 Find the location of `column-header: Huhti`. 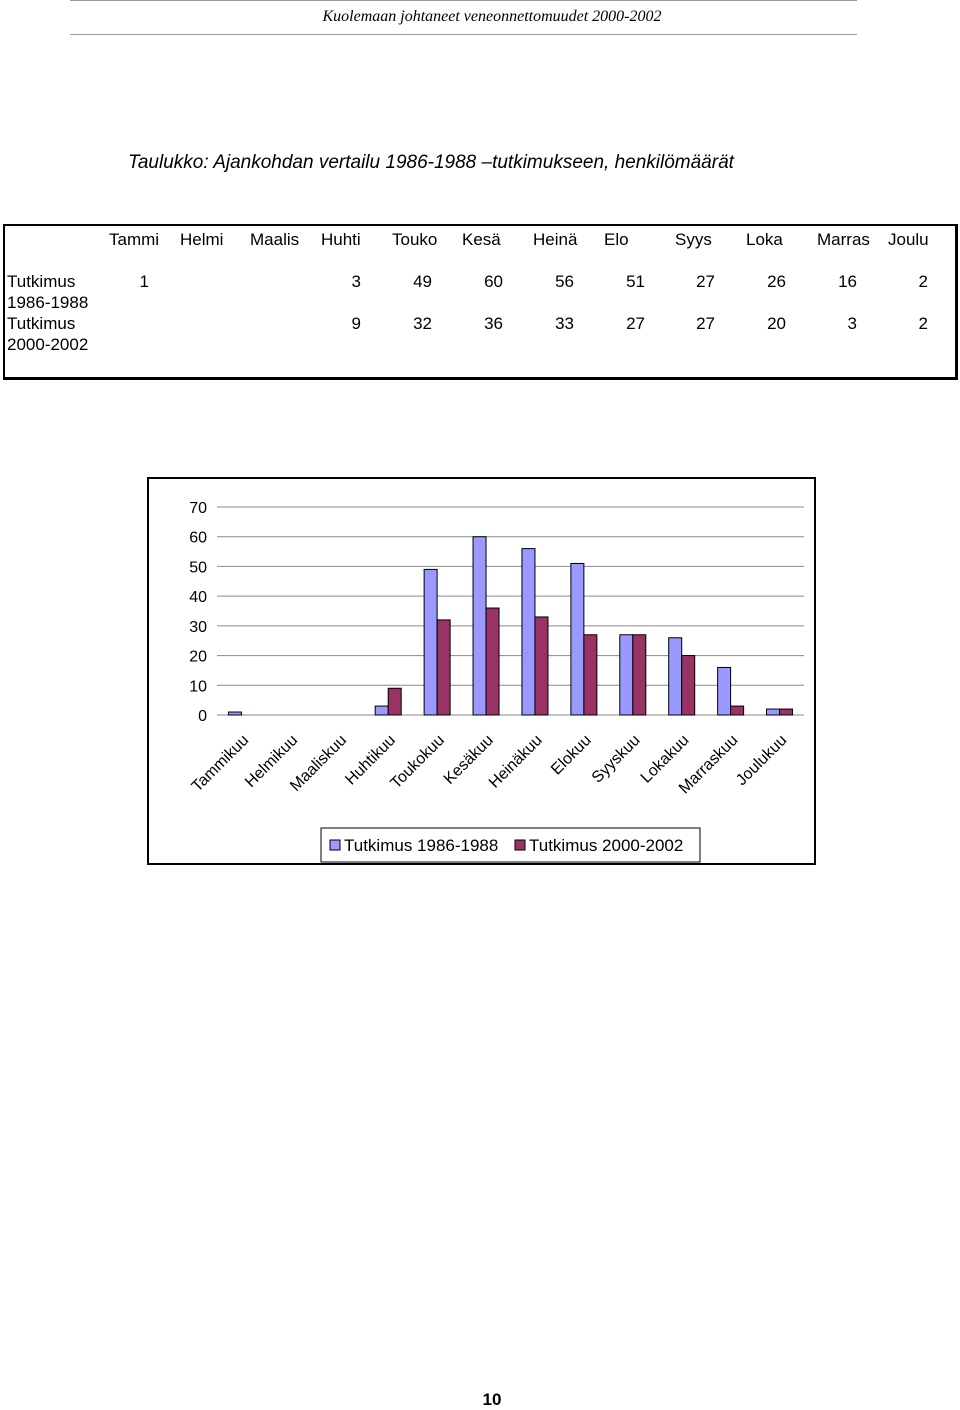

column-header: Huhti is located at coordinates (341, 239).